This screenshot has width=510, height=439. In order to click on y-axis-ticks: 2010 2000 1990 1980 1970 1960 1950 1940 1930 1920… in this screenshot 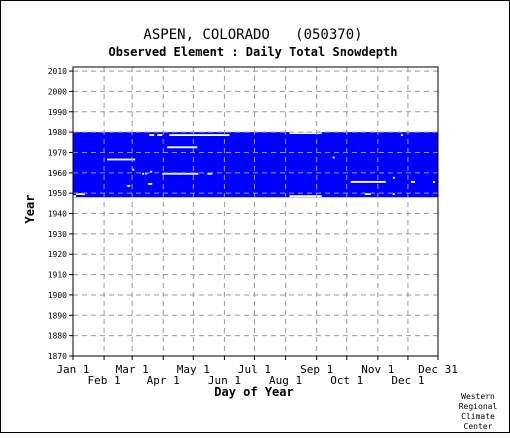, I will do `click(60, 214)`.